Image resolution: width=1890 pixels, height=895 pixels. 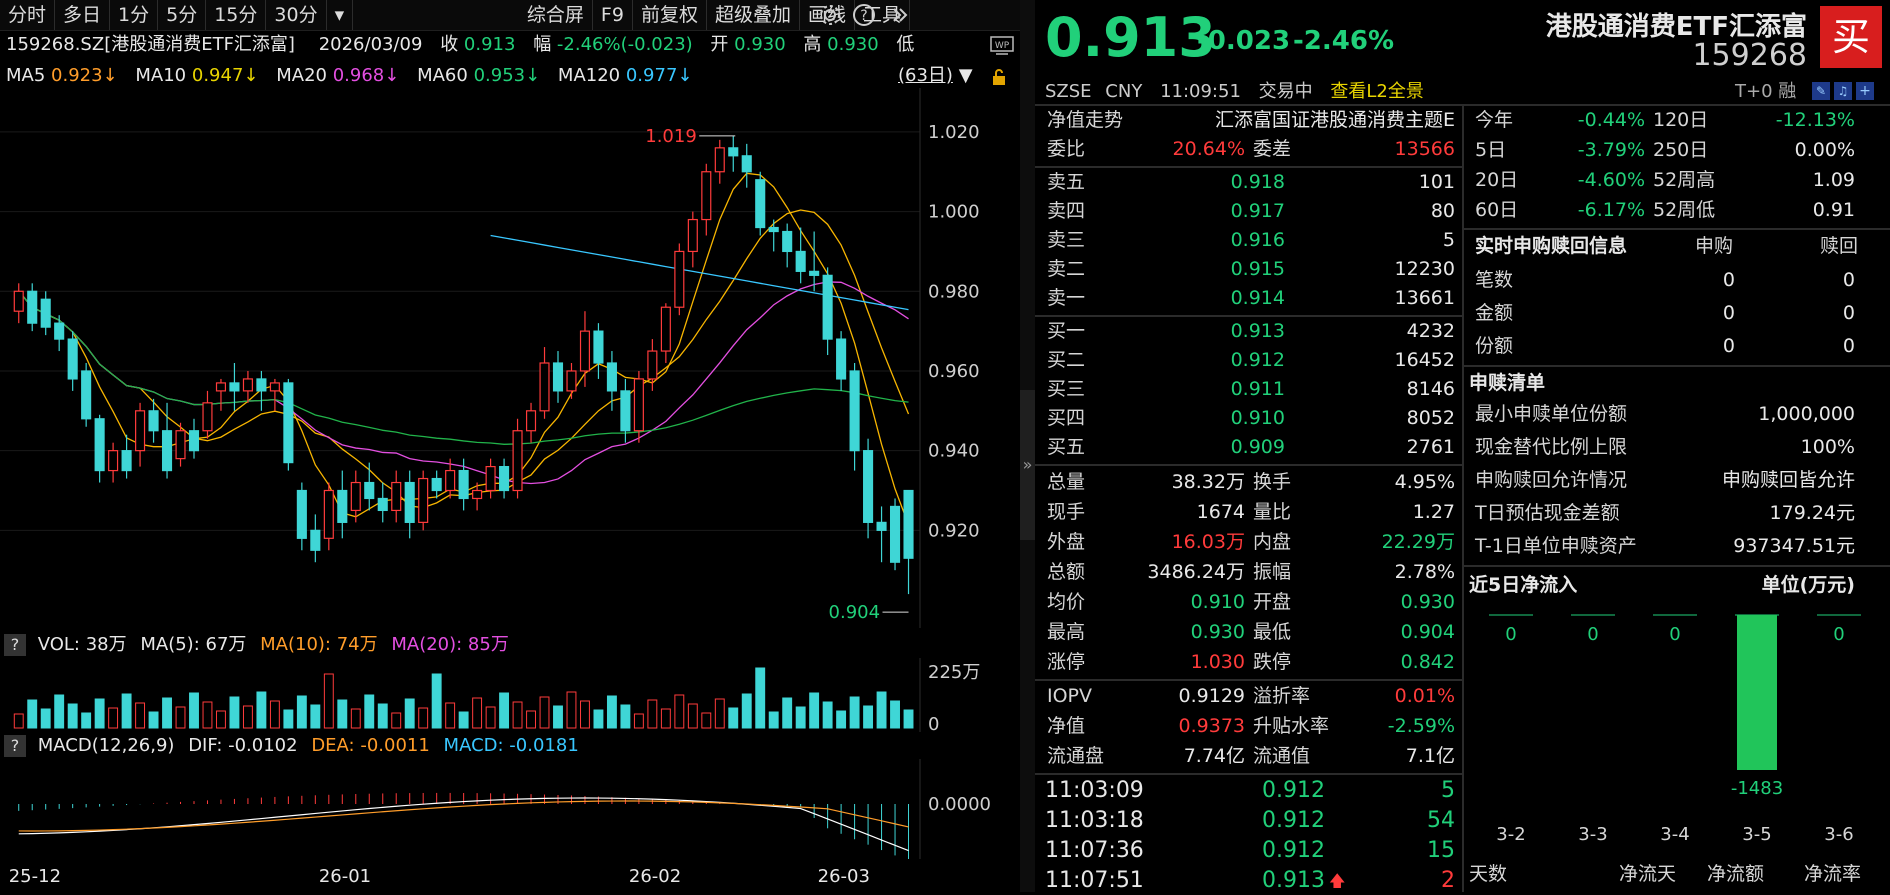 What do you see at coordinates (1851, 37) in the screenshot?
I see `buy-button: 买` at bounding box center [1851, 37].